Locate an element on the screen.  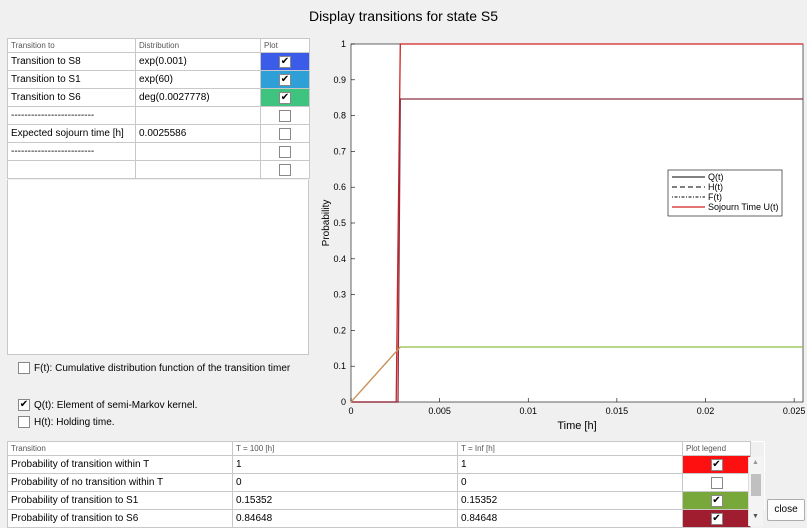
f-checkbox is located at coordinates (24, 368).